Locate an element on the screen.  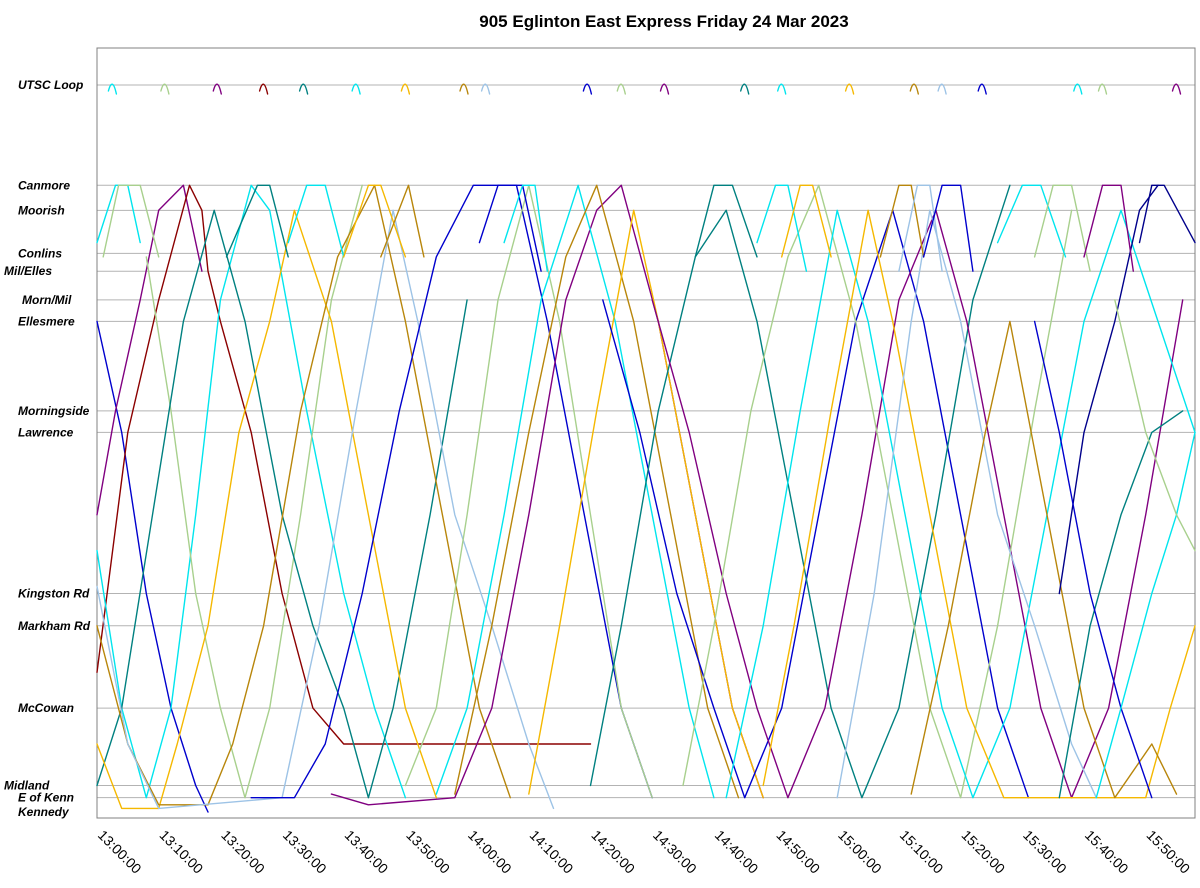
stop-label-11: McCowan is located at coordinates (46, 708).